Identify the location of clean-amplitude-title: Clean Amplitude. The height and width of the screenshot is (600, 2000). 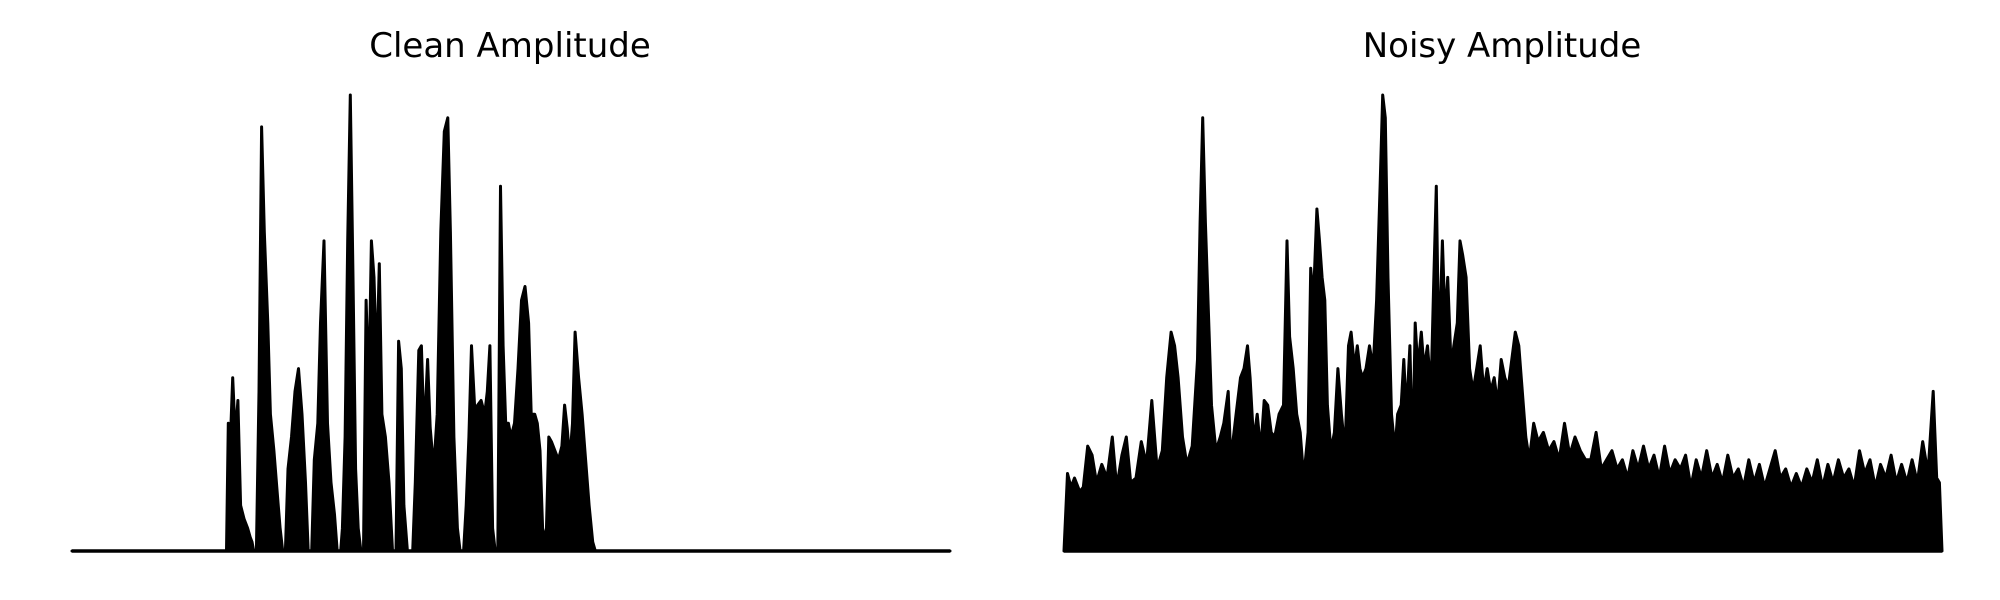
(510, 46).